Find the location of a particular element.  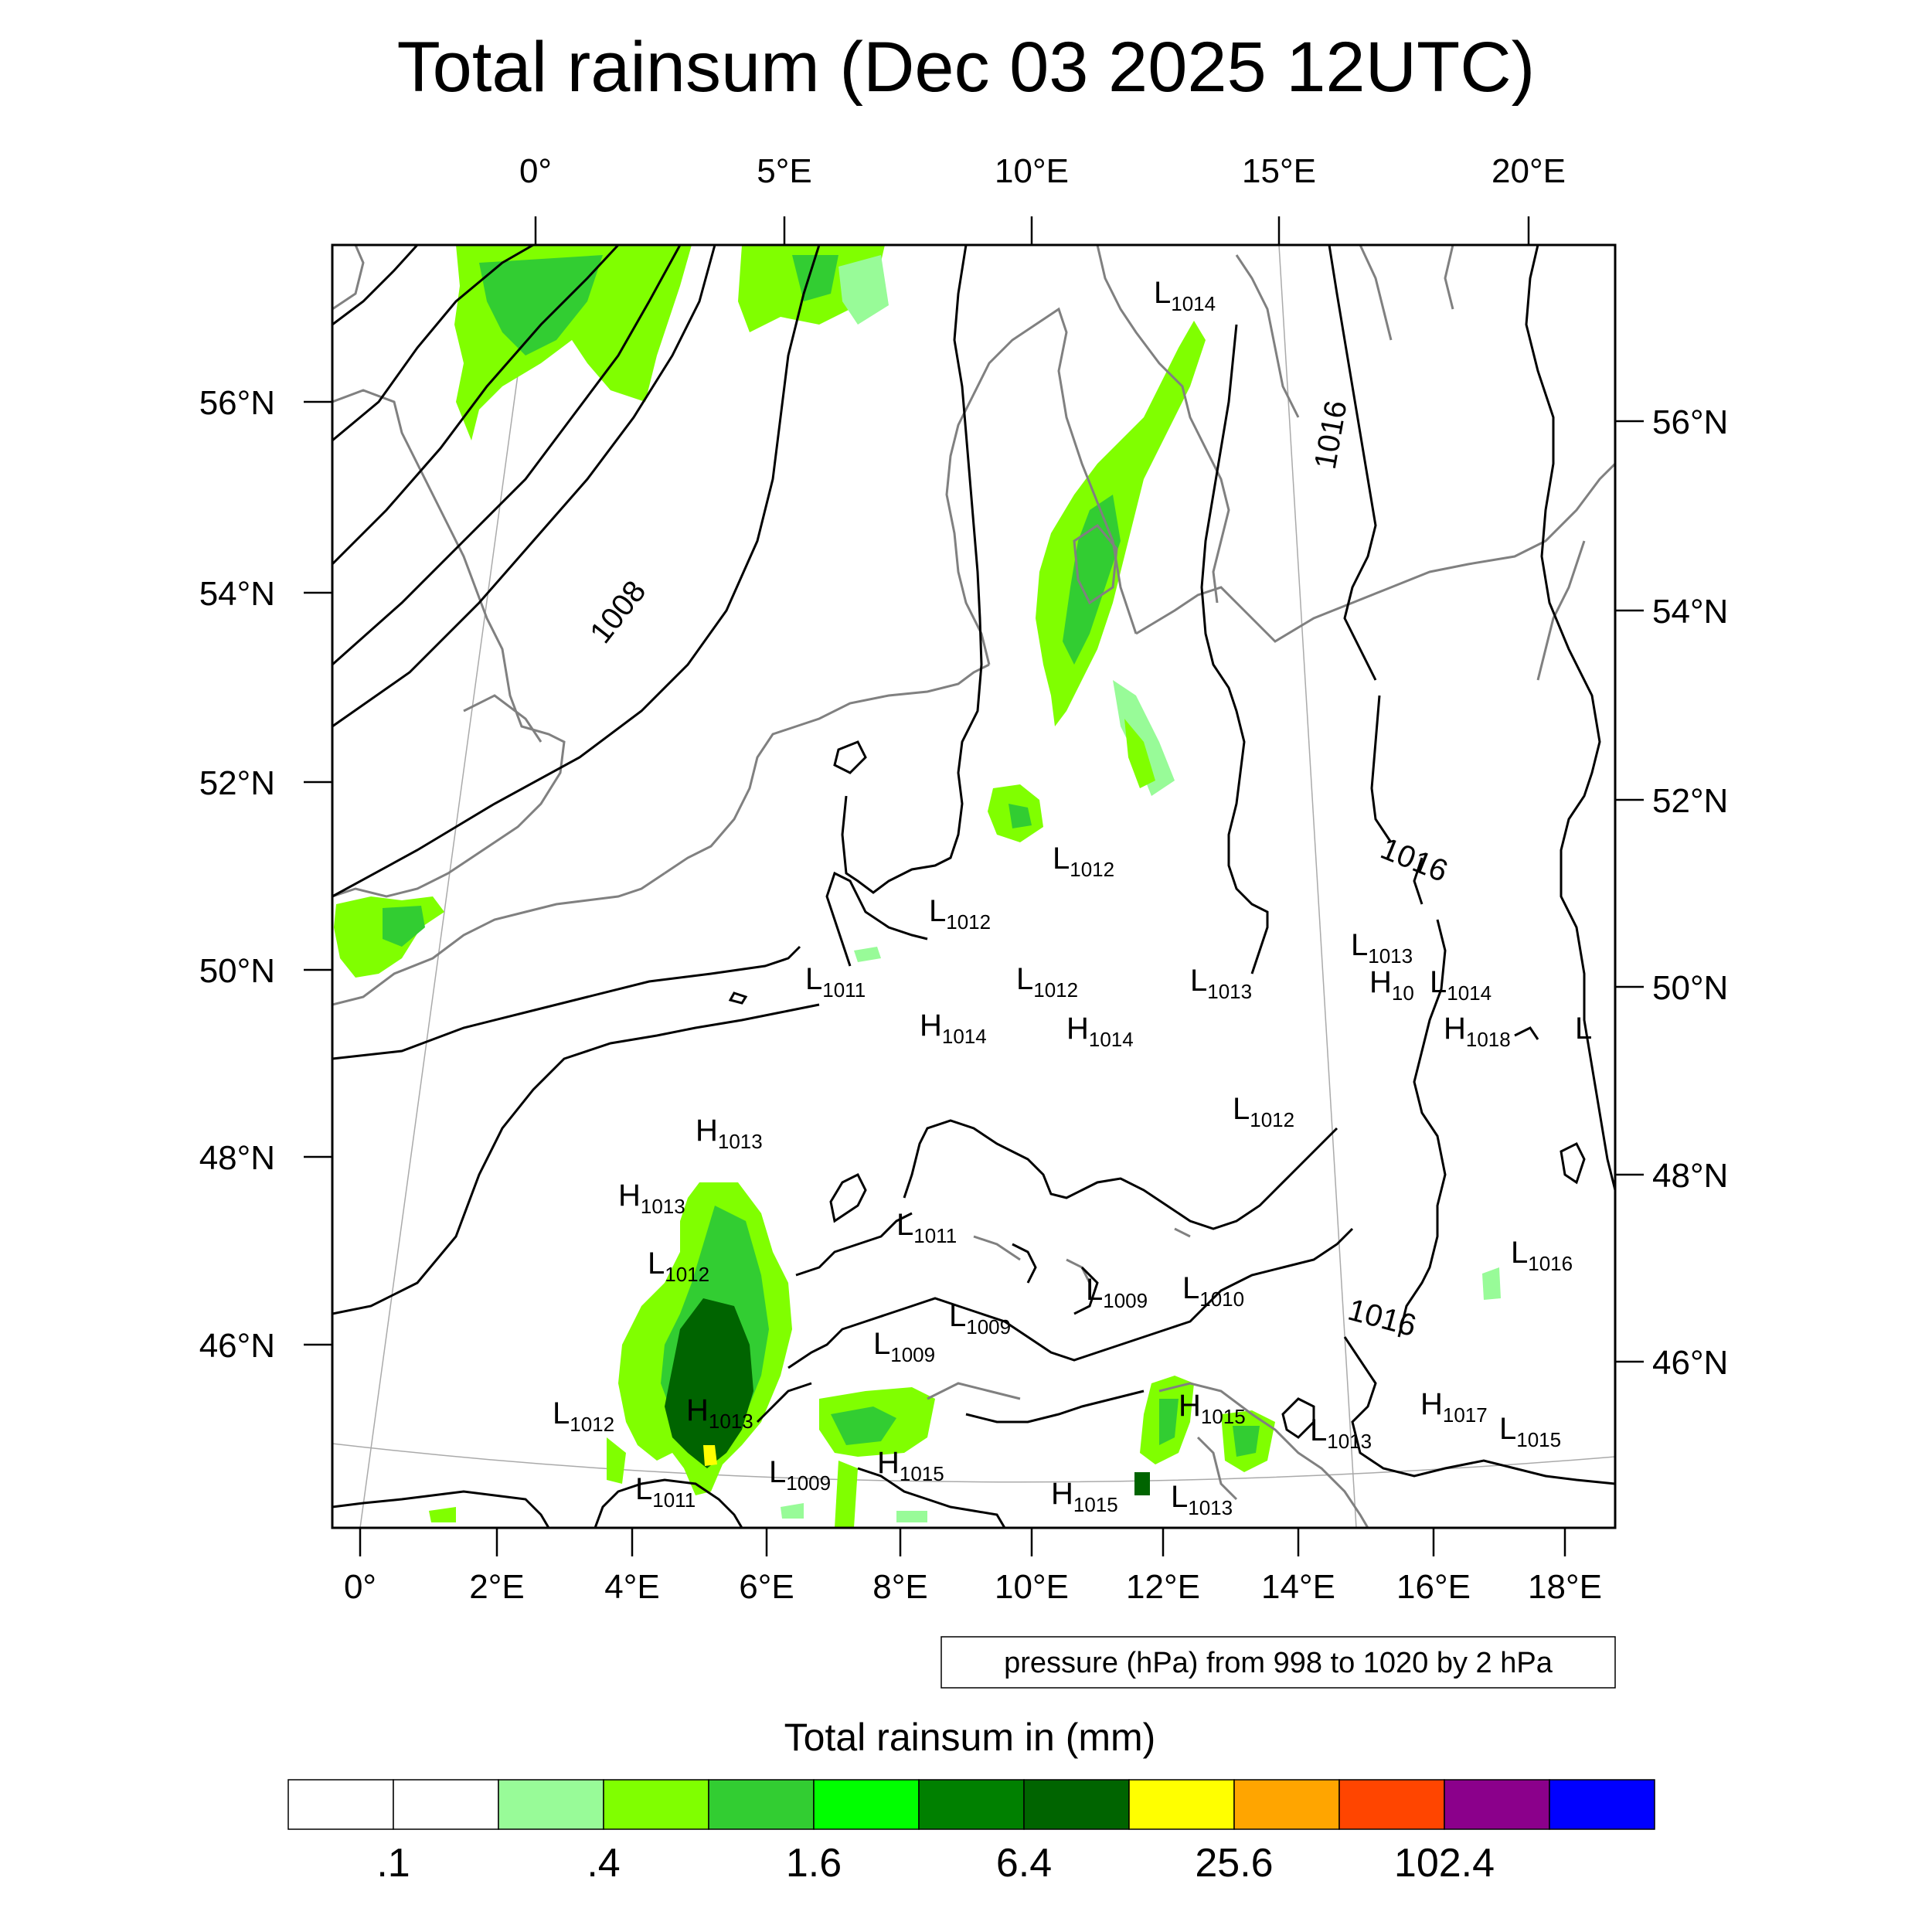

figure-title: Total rainsum (Dec 03 2025 12UTC) is located at coordinates (967, 67).